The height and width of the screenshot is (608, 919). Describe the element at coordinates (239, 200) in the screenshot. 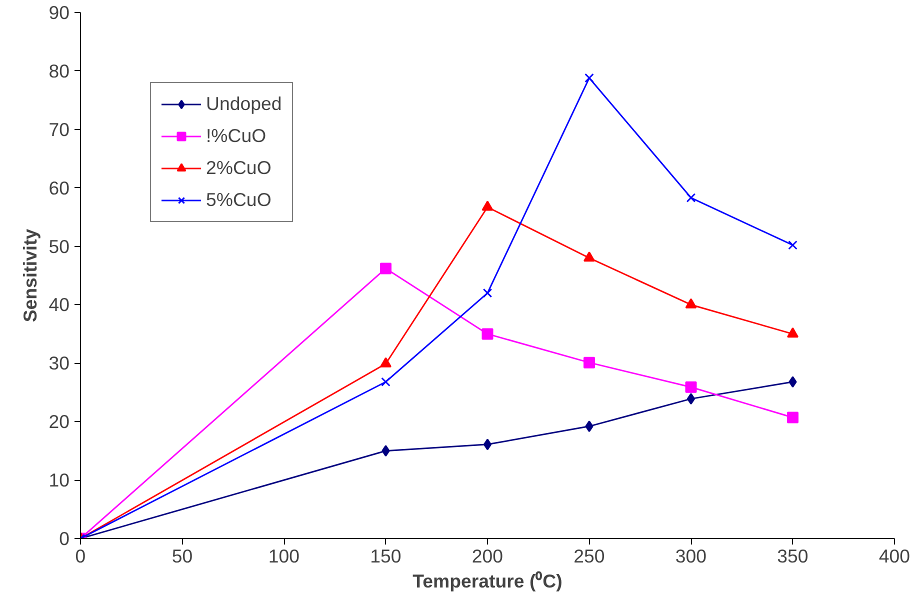

I see `legend-label: 5%CuO` at that location.